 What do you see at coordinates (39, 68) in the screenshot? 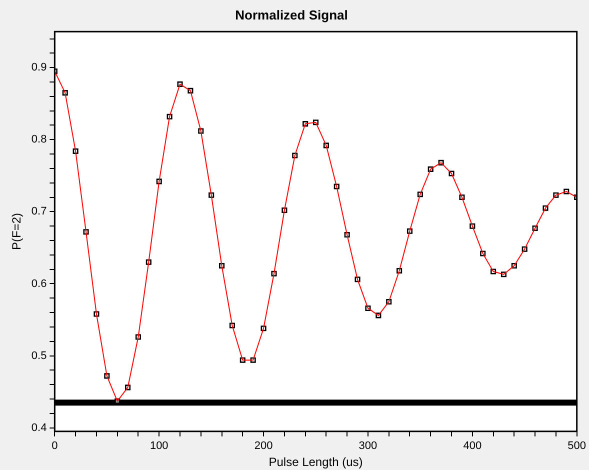
I see `y-tick-label: 0.9` at bounding box center [39, 68].